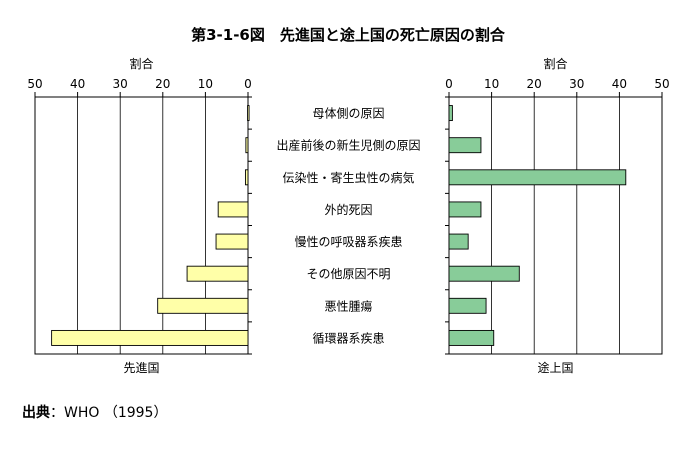 Image resolution: width=696 pixels, height=451 pixels. I want to click on source-label: 出典, so click(36, 413).